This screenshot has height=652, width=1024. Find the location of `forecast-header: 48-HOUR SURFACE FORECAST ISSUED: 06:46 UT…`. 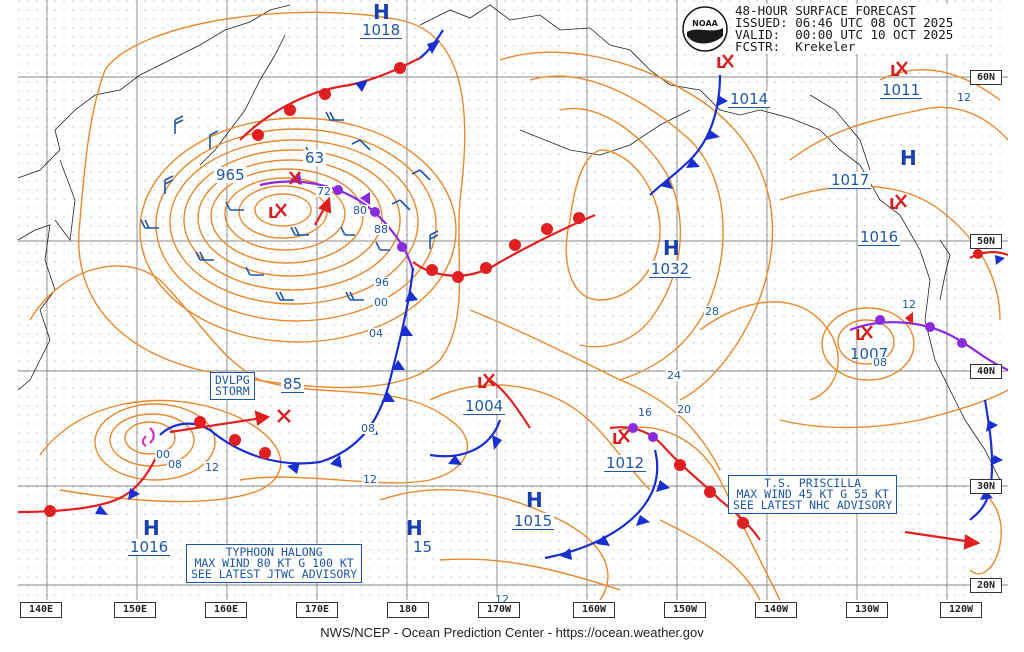

forecast-header: 48-HOUR SURFACE FORECAST ISSUED: 06:46 UT… is located at coordinates (844, 28).